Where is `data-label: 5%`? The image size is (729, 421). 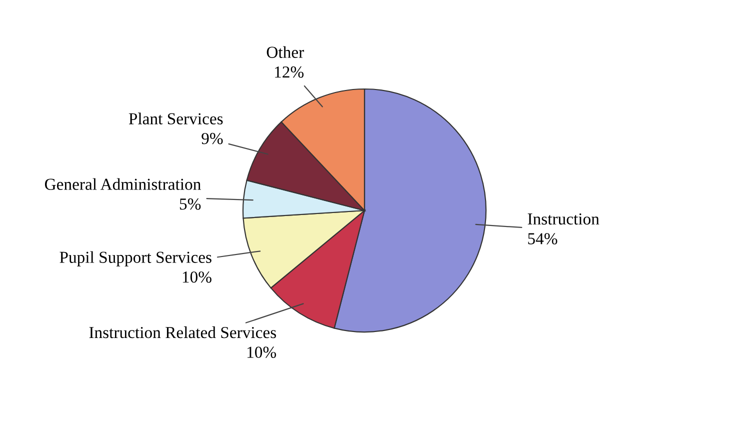
data-label: 5% is located at coordinates (190, 204).